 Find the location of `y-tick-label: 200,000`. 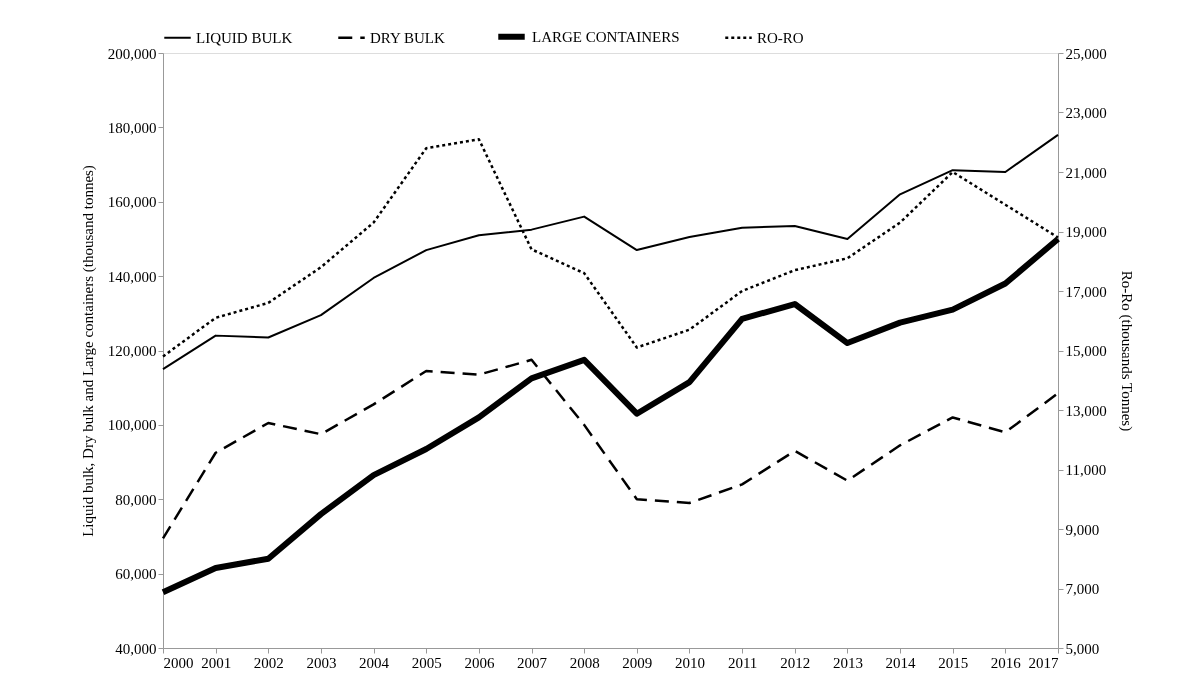

y-tick-label: 200,000 is located at coordinates (132, 53).